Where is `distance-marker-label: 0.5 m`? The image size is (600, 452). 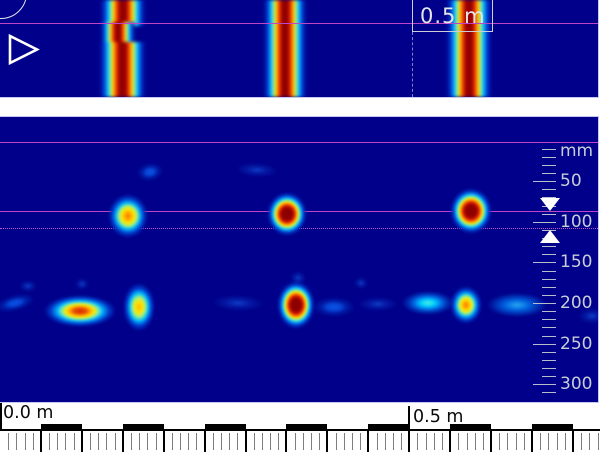 distance-marker-label: 0.5 m is located at coordinates (453, 16).